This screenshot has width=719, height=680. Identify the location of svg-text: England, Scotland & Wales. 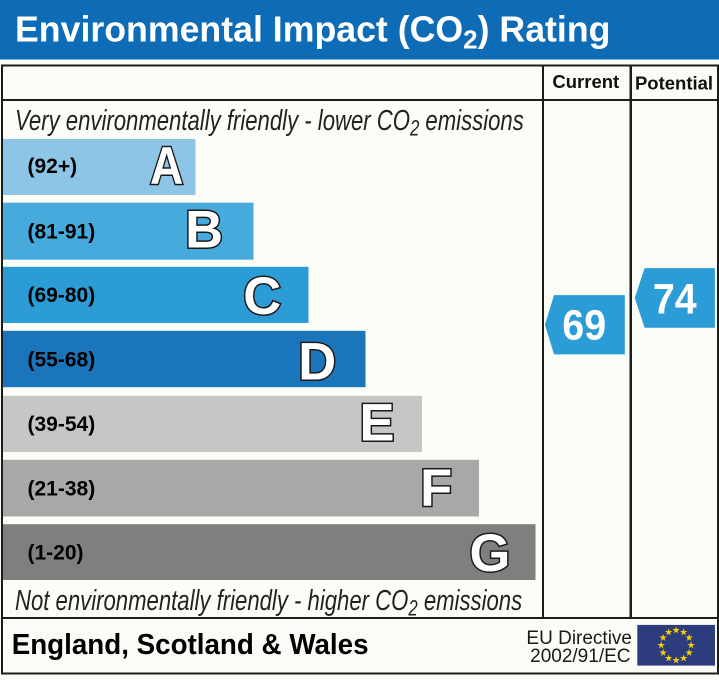
(190, 644).